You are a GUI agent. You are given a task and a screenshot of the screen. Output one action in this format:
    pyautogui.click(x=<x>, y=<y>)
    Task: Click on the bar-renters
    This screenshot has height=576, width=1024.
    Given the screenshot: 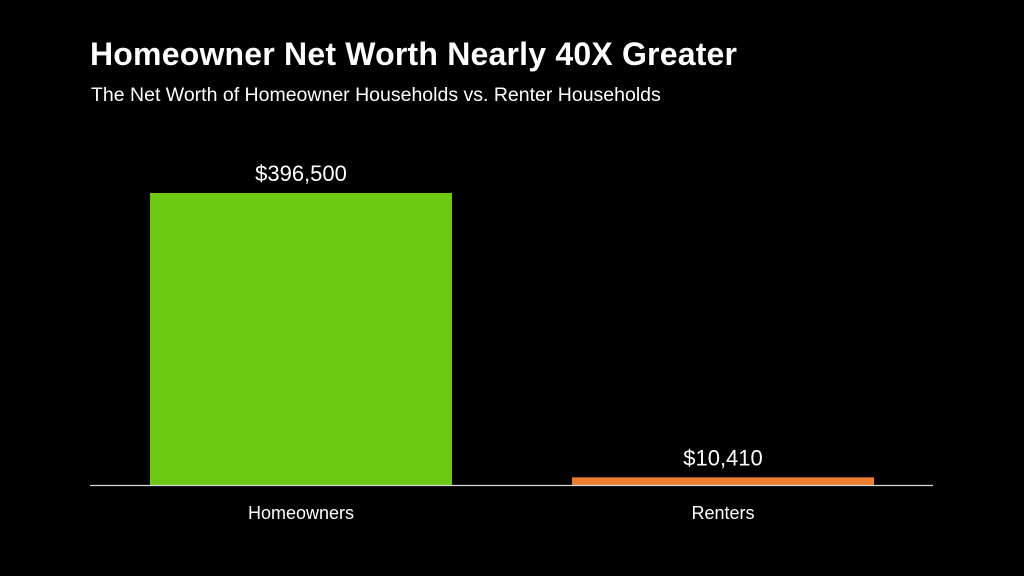 What is the action you would take?
    pyautogui.click(x=723, y=481)
    